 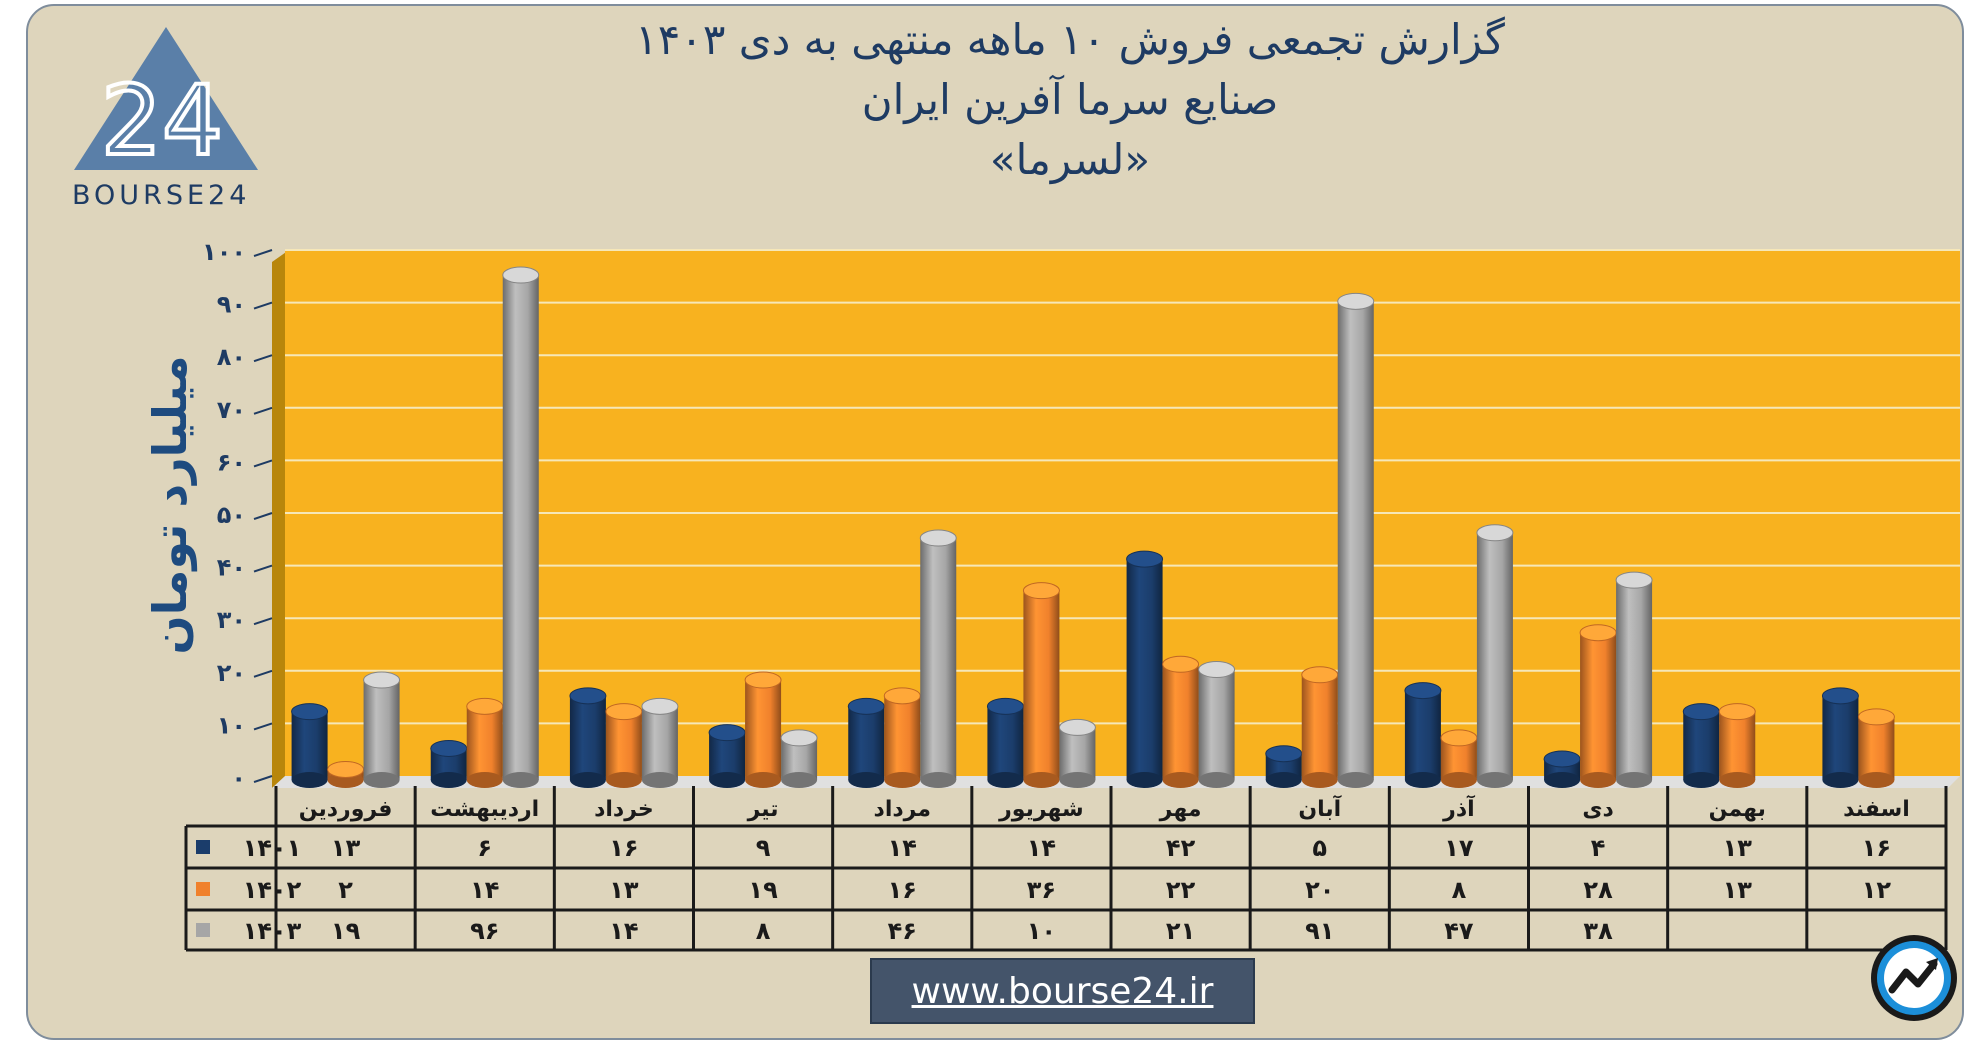 What do you see at coordinates (1458, 808) in the screenshot?
I see `category-label: آذر` at bounding box center [1458, 808].